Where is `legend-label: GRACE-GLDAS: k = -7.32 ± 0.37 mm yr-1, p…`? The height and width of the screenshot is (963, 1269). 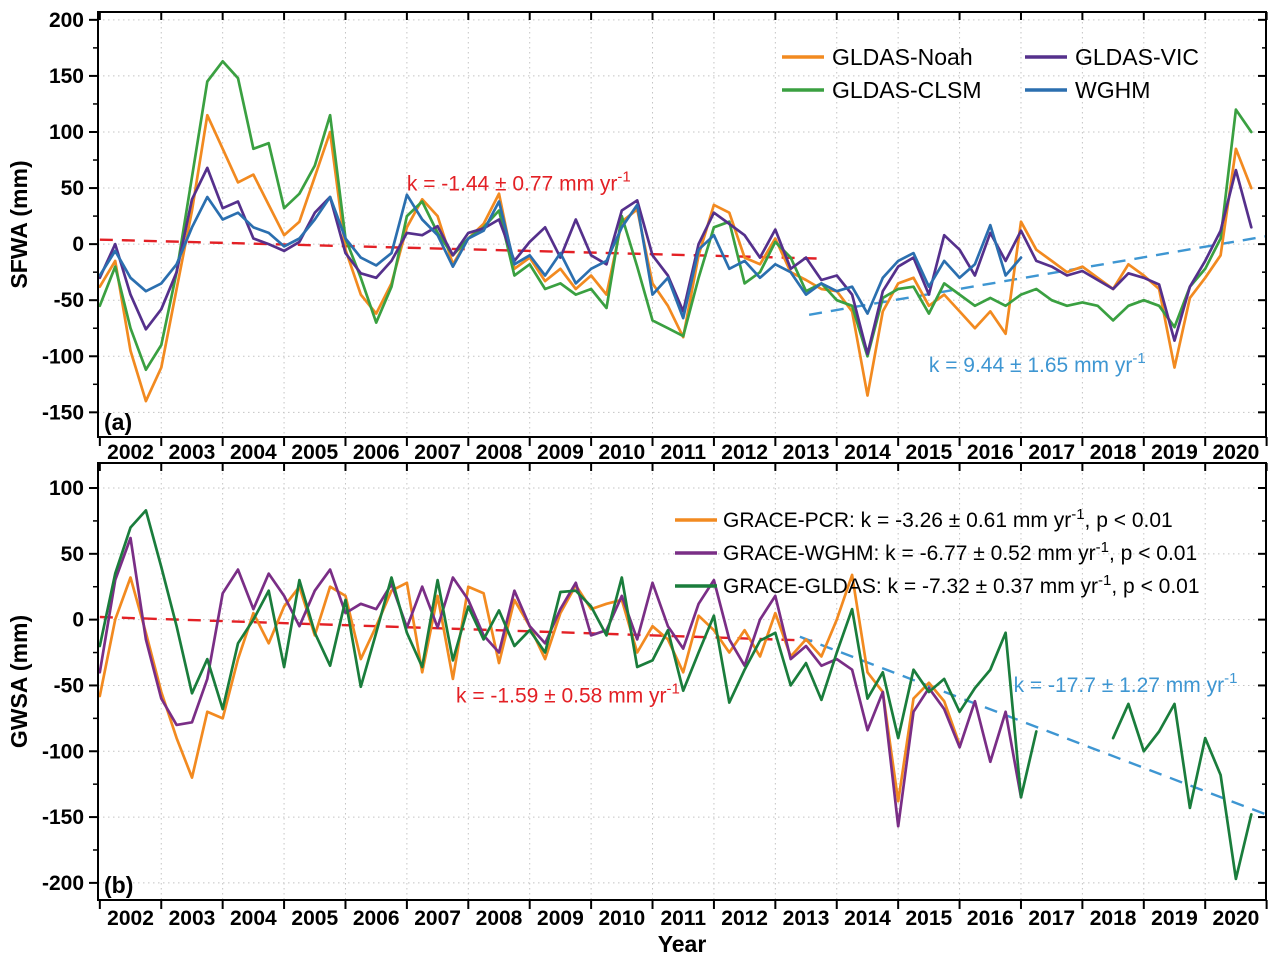
legend-label: GRACE-GLDAS: k = -7.32 ± 0.37 mm yr-1, p… is located at coordinates (961, 585).